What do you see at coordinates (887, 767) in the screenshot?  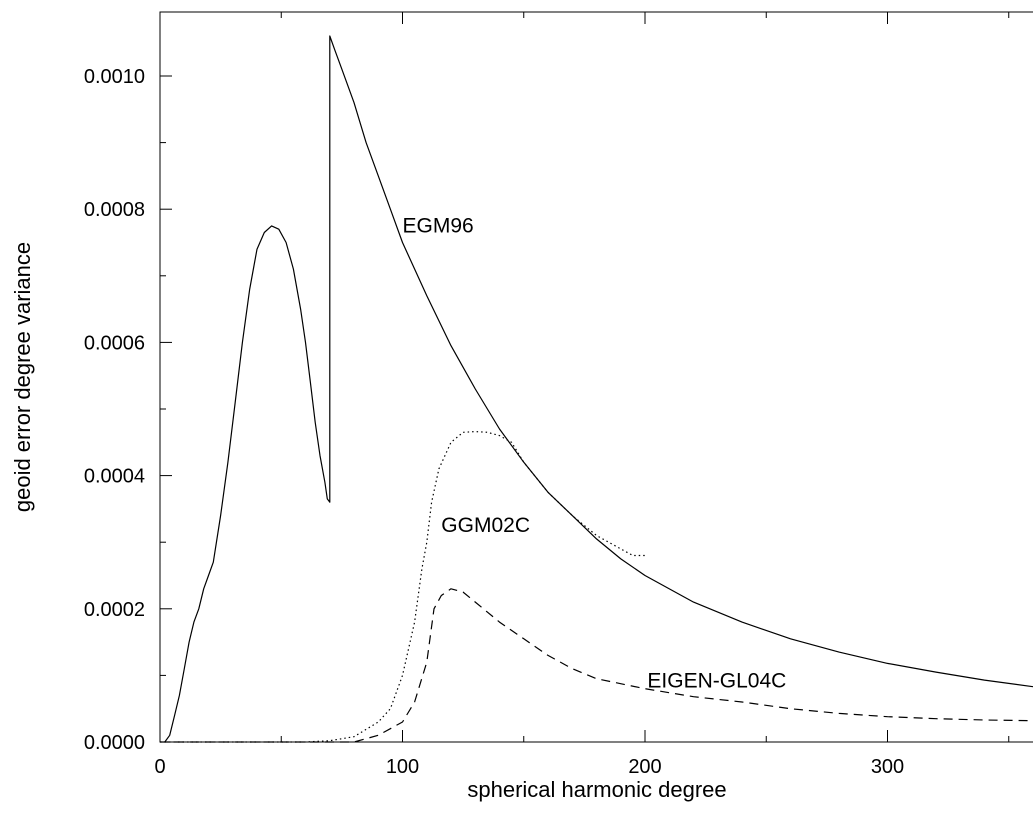 I see `x-tick-label: 300` at bounding box center [887, 767].